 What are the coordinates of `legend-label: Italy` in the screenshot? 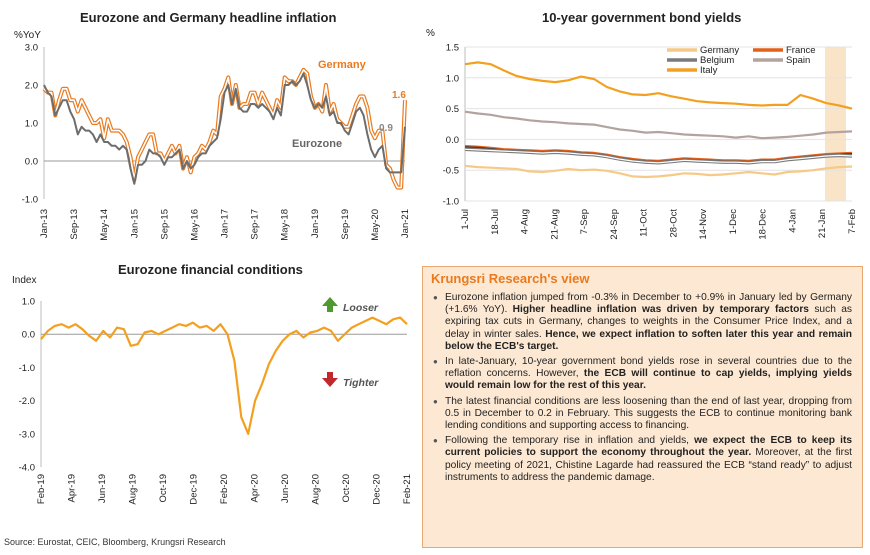 It's located at (709, 70).